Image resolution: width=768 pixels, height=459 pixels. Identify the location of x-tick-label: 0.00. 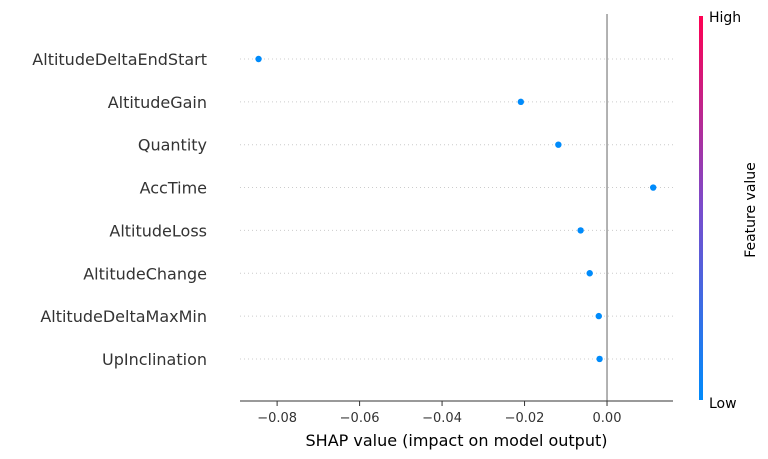
(607, 418).